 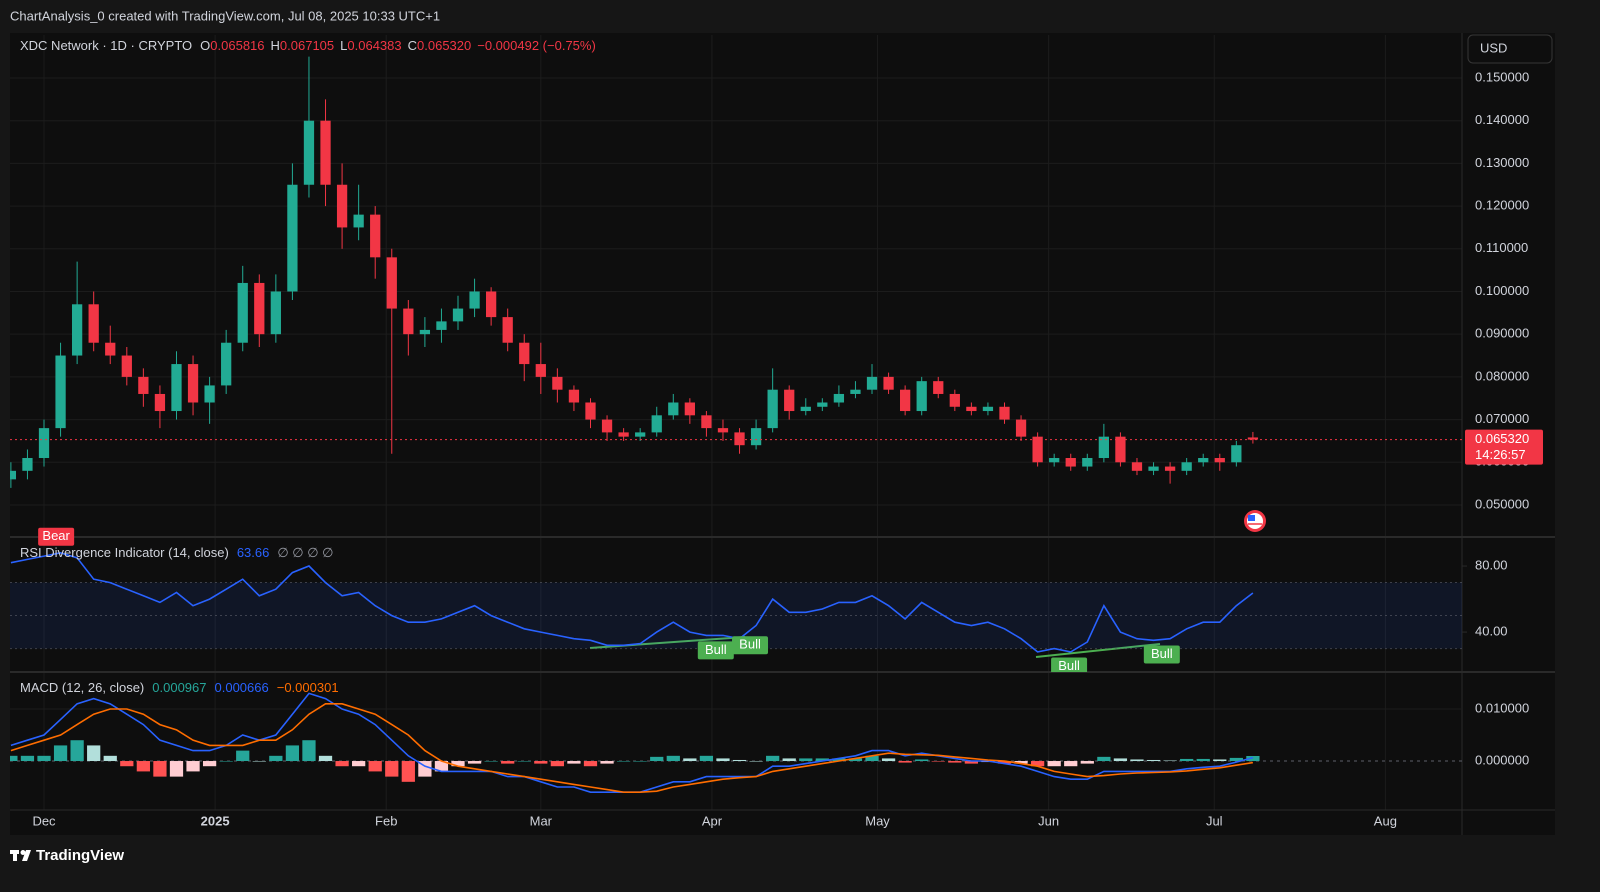 I want to click on rsi-title: RSI Divergence Indicator (14, close), so click(x=124, y=552).